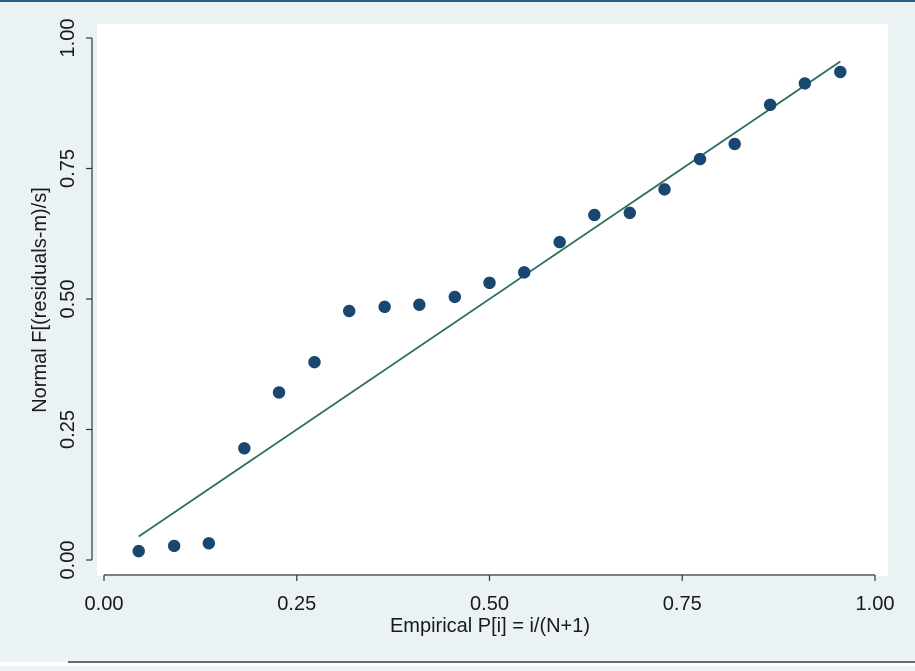 This screenshot has width=915, height=671. I want to click on x-tick-label: 0.75, so click(682, 604).